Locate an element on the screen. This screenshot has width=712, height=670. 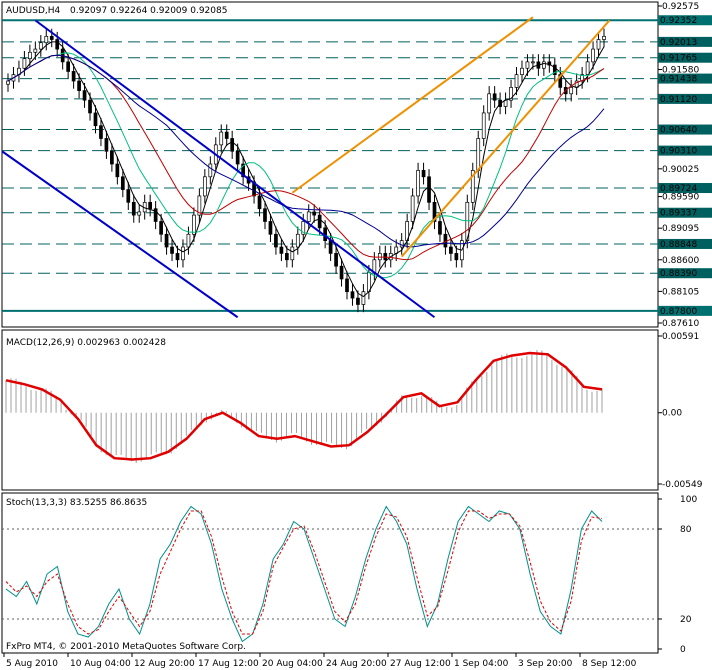
time-tick-label: 5 Aug 2010 is located at coordinates (32, 664).